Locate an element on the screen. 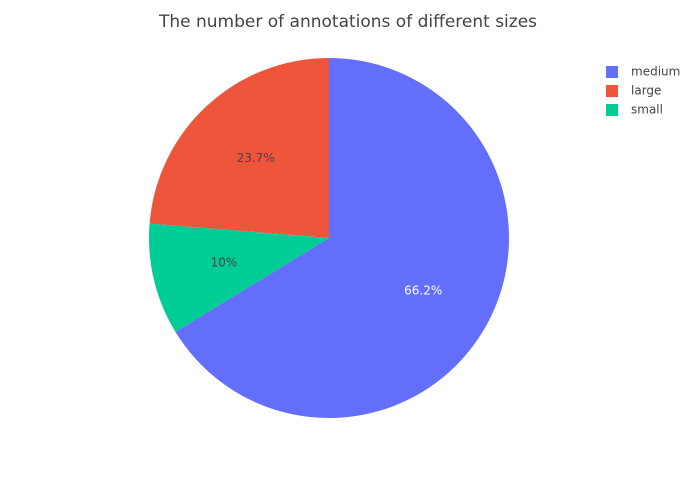  legend-label: small is located at coordinates (647, 110).